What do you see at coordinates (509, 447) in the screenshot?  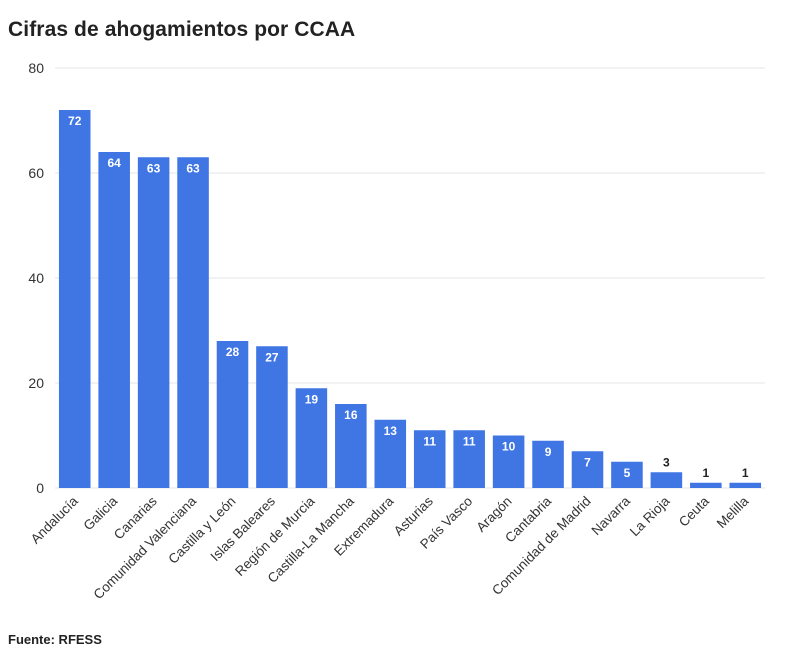 I see `data-label: 10` at bounding box center [509, 447].